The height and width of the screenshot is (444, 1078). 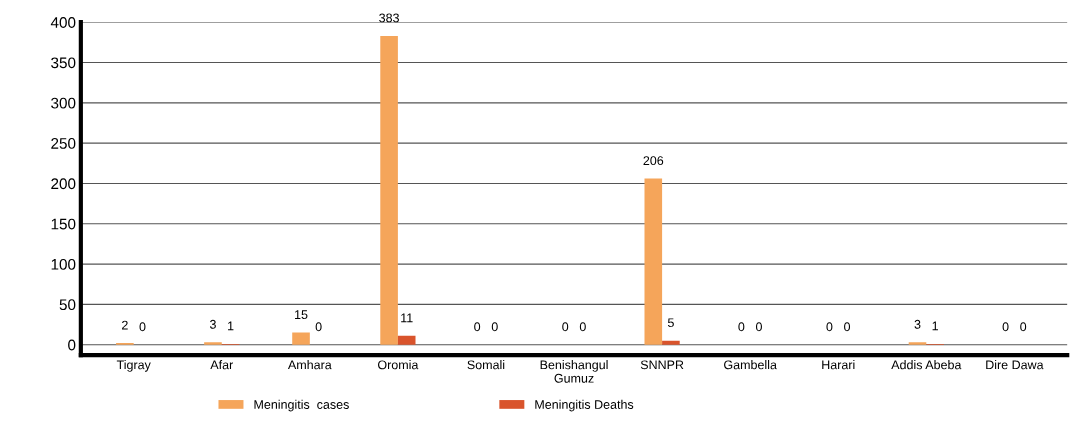 I want to click on x-tick-label: Gambella, so click(x=750, y=365).